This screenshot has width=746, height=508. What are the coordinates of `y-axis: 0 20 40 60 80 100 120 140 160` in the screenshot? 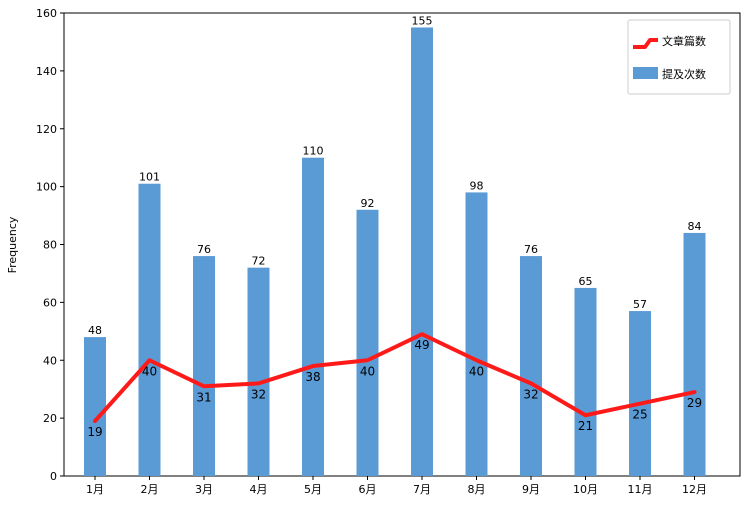 It's located at (50, 245).